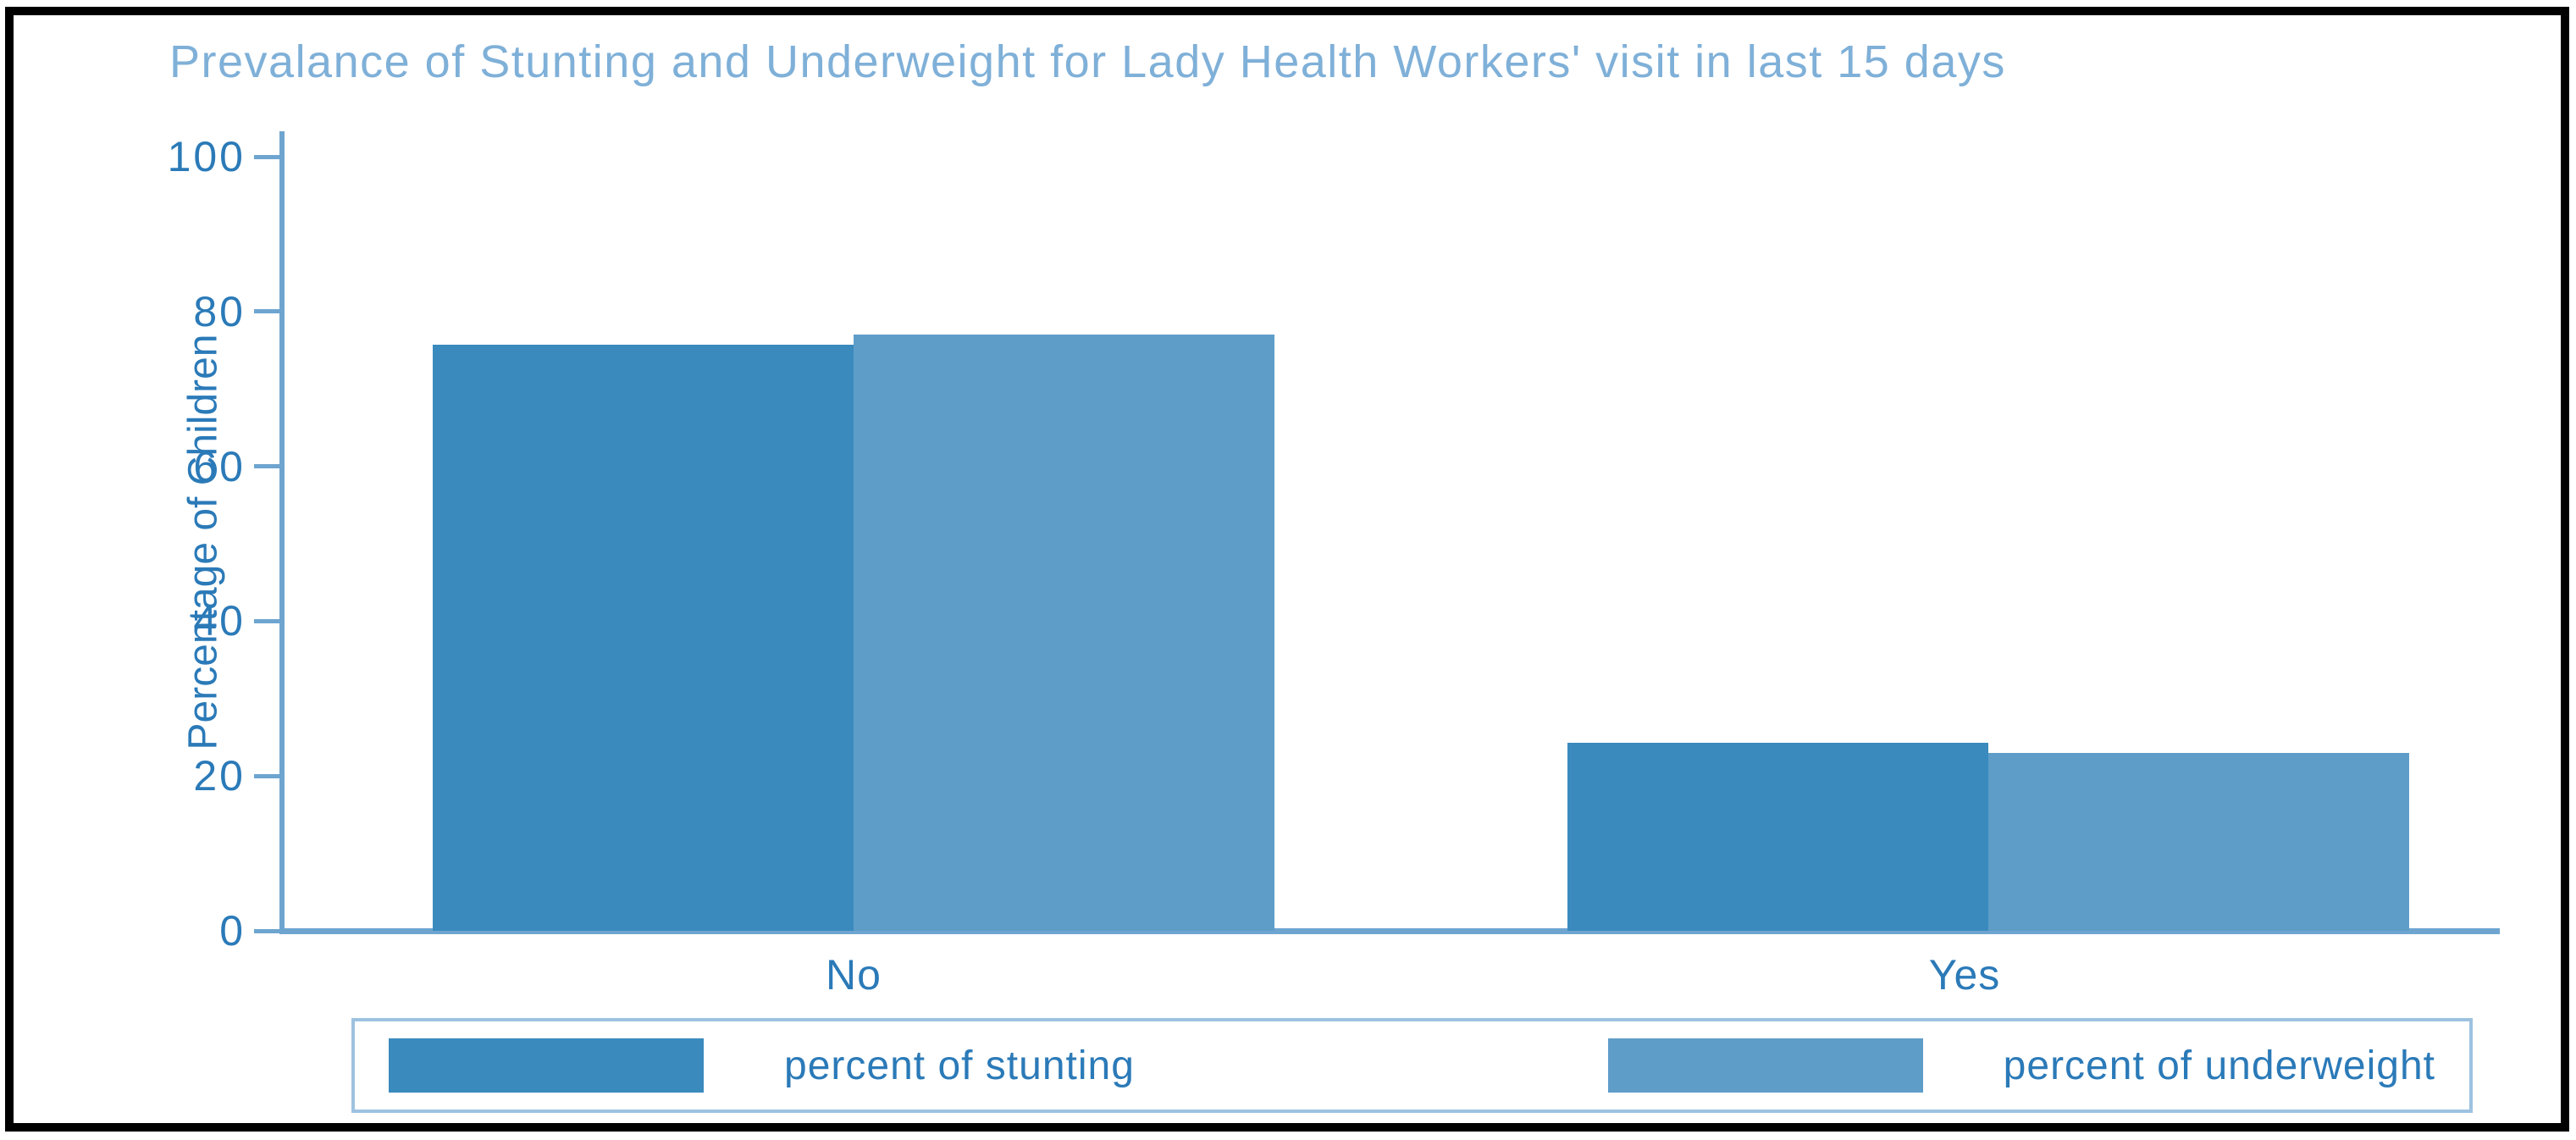 The image size is (2576, 1140). Describe the element at coordinates (219, 466) in the screenshot. I see `y-tick-label: 60` at that location.